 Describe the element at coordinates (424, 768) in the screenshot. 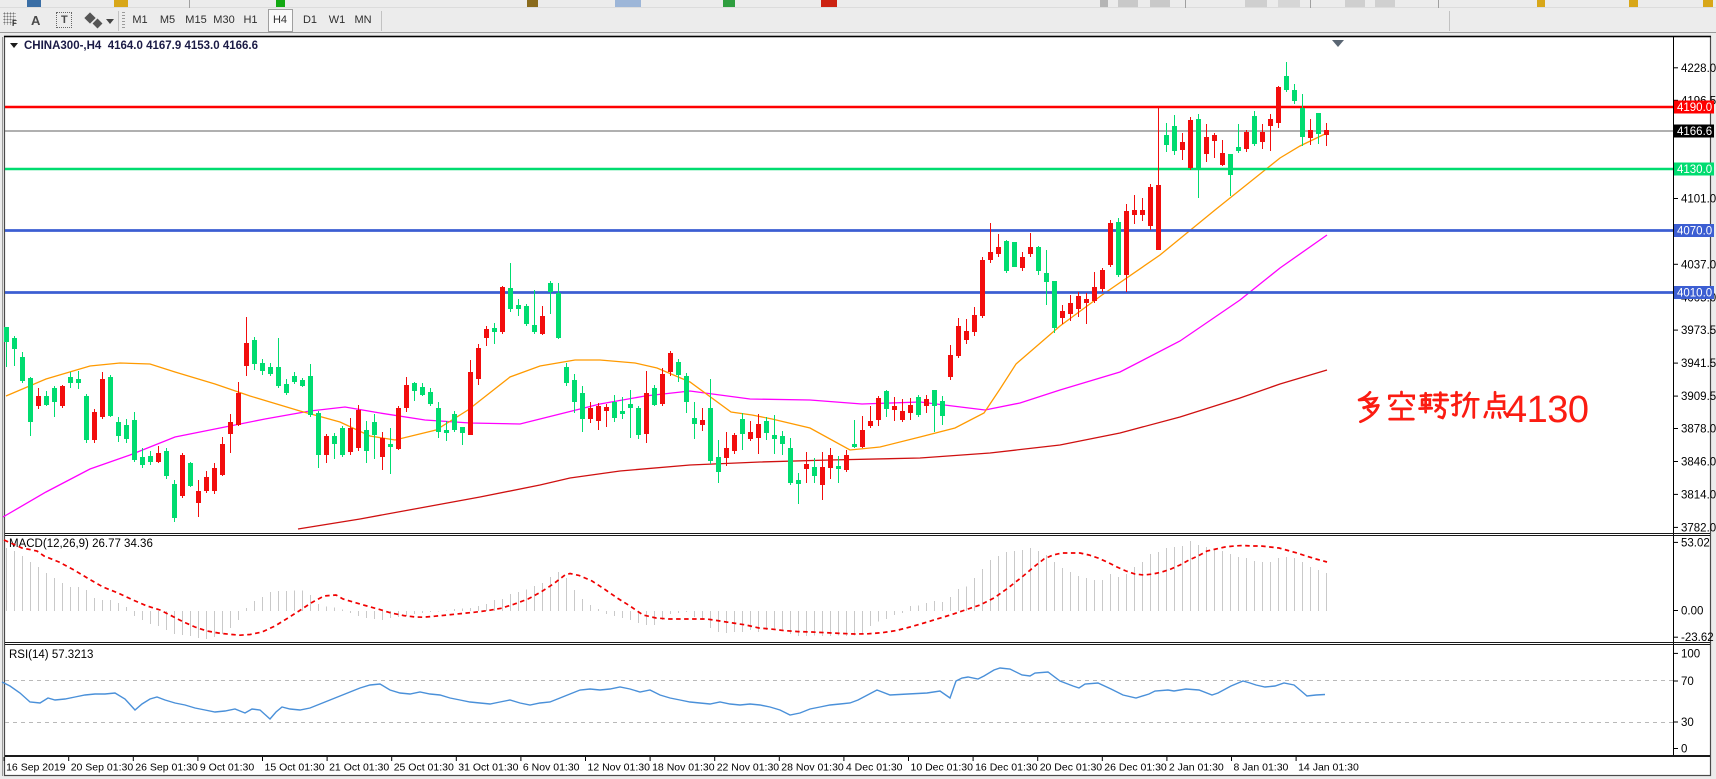

I see `svg-text: 25 Oct 01:30` at that location.